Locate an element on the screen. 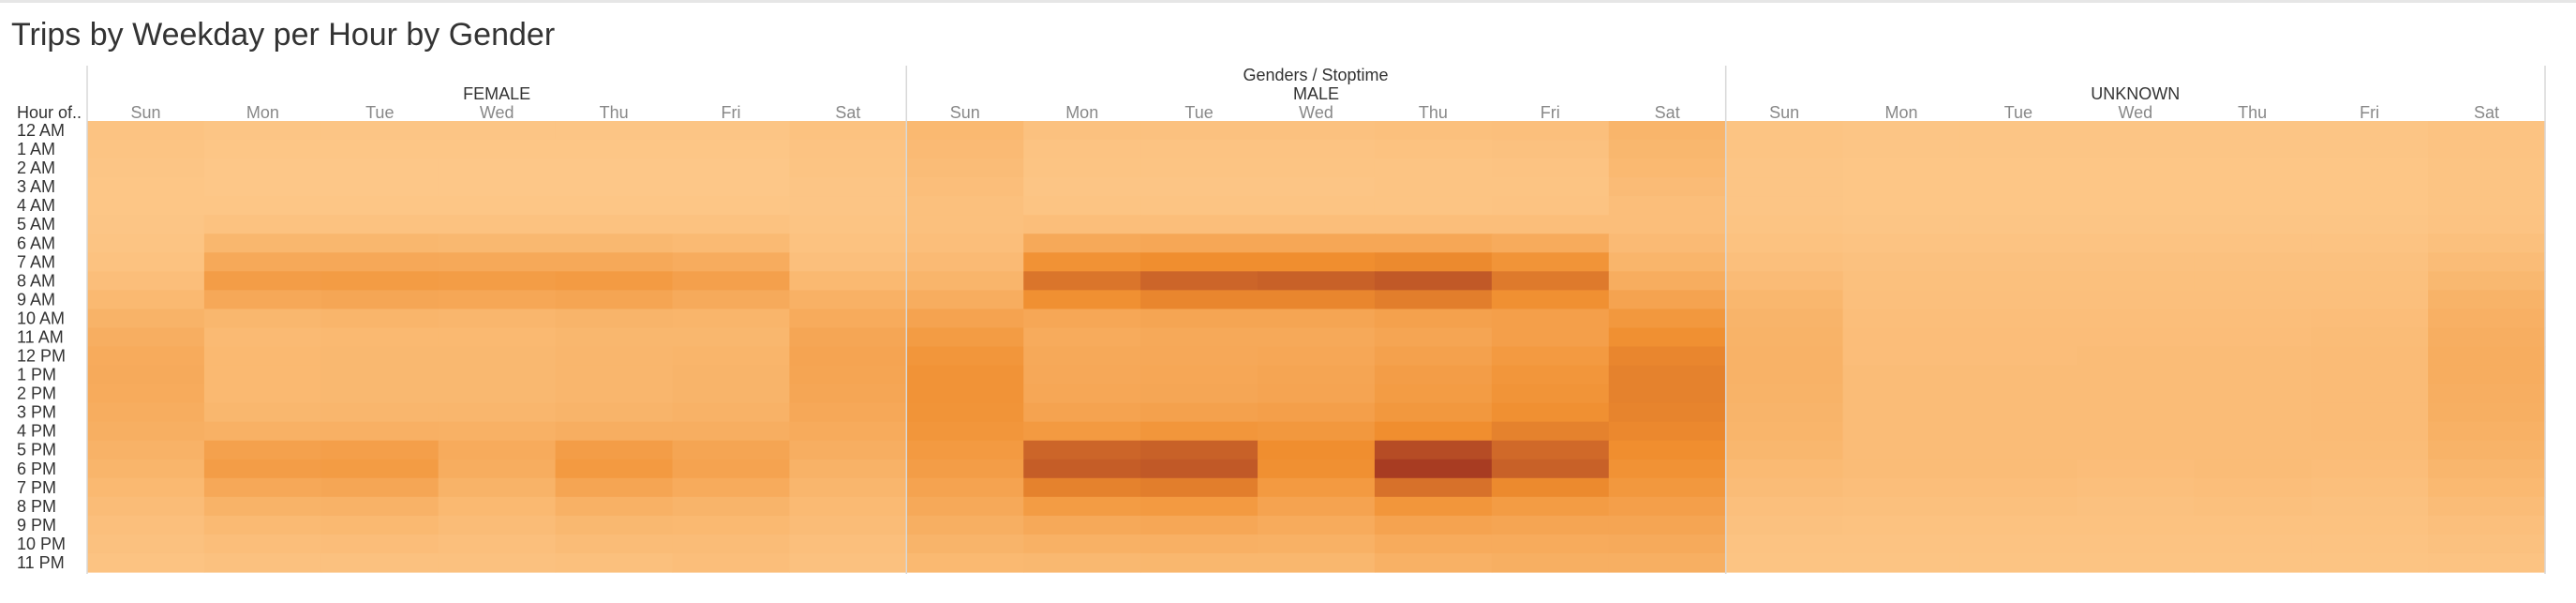 This screenshot has height=603, width=2576. row-header: Hour of.. is located at coordinates (49, 112).